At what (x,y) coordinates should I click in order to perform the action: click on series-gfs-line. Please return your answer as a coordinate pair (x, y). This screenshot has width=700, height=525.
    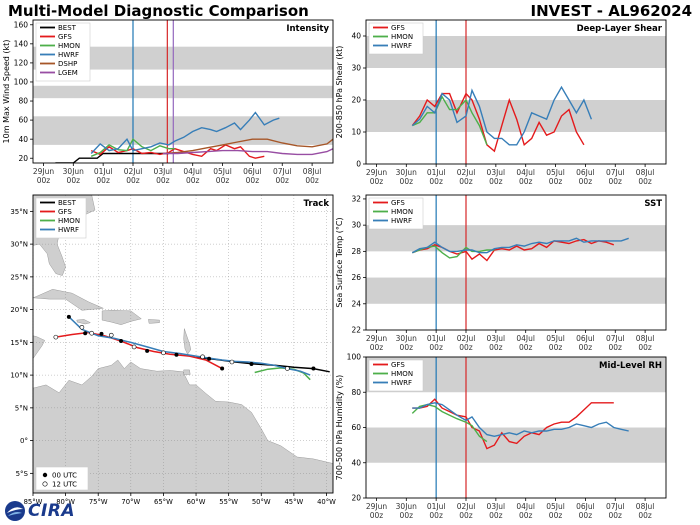
    Looking at the image, I should click on (513, 424).